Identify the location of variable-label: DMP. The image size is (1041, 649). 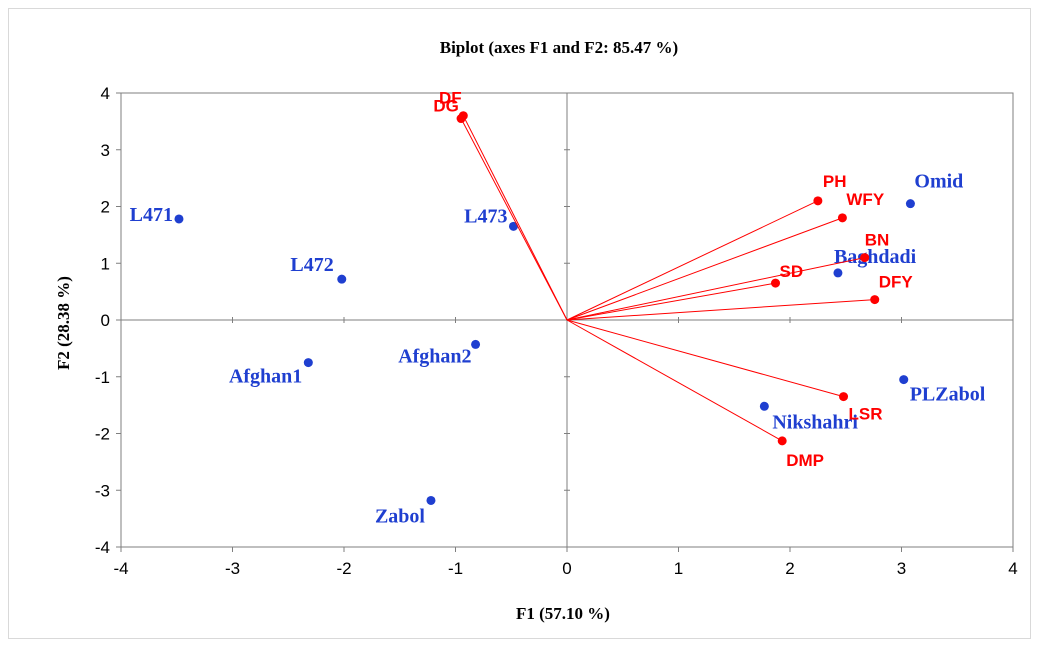
(805, 460).